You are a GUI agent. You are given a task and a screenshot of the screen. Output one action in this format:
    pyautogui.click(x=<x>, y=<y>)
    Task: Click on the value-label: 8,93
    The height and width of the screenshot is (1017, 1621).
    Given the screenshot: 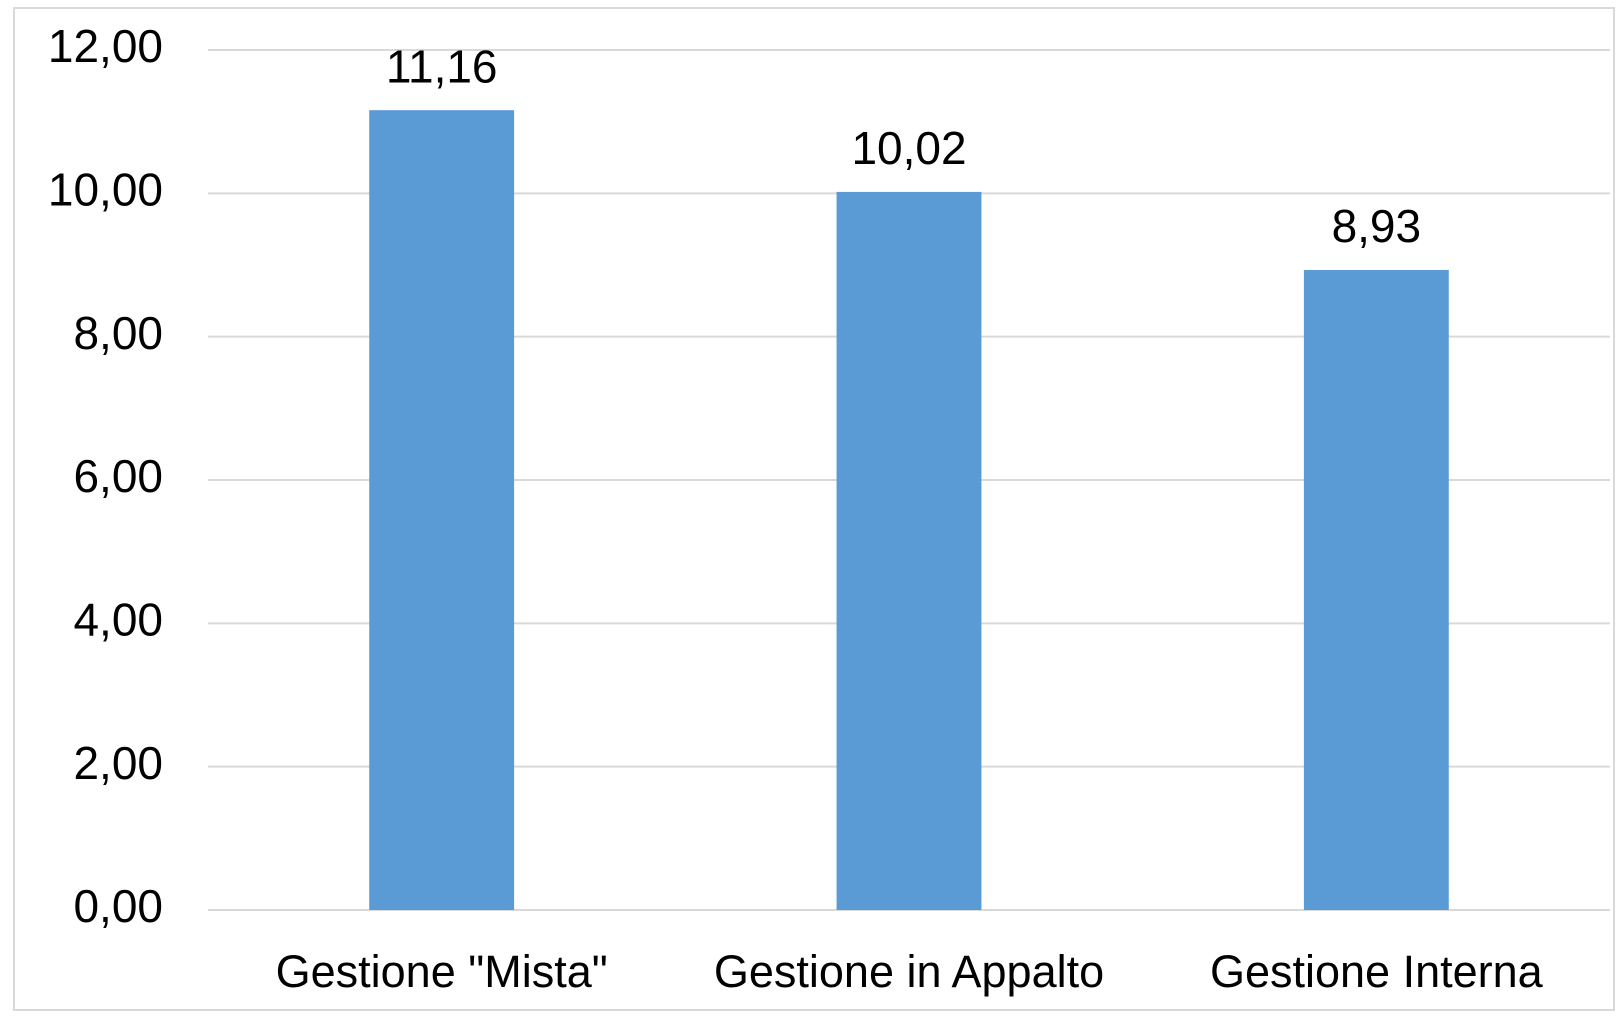 What is the action you would take?
    pyautogui.click(x=1377, y=226)
    